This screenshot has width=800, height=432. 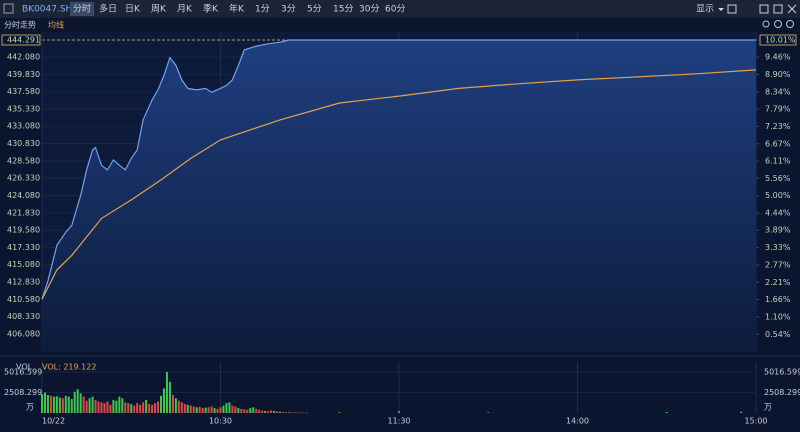 What do you see at coordinates (23, 333) in the screenshot?
I see `y-tick-label: 406.080` at bounding box center [23, 333].